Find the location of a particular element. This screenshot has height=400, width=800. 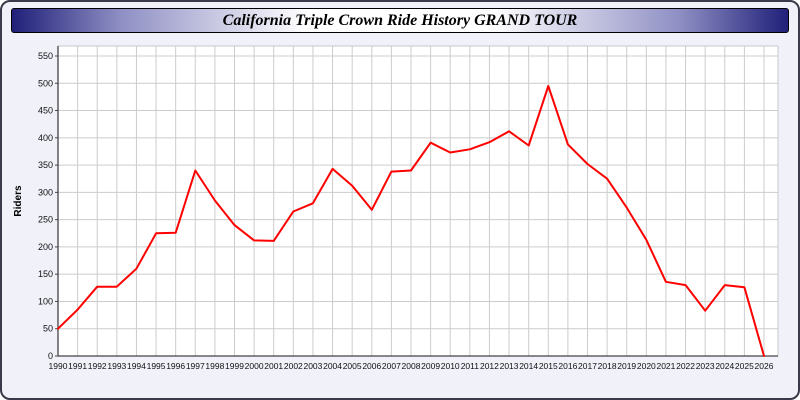

svg-text: 1999 is located at coordinates (234, 366).